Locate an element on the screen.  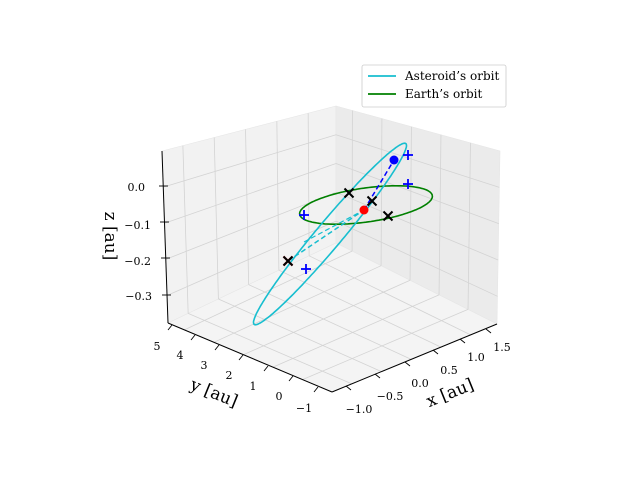
y-tick-label: 4 is located at coordinates (180, 355).